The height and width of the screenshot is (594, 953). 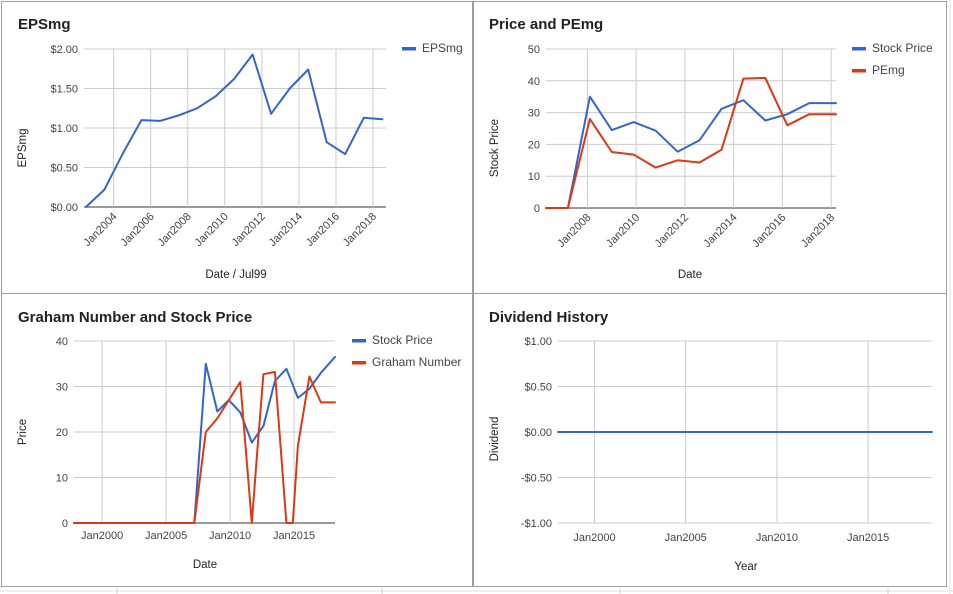 What do you see at coordinates (360, 230) in the screenshot?
I see `eps-x-tick-label: Jan2018` at bounding box center [360, 230].